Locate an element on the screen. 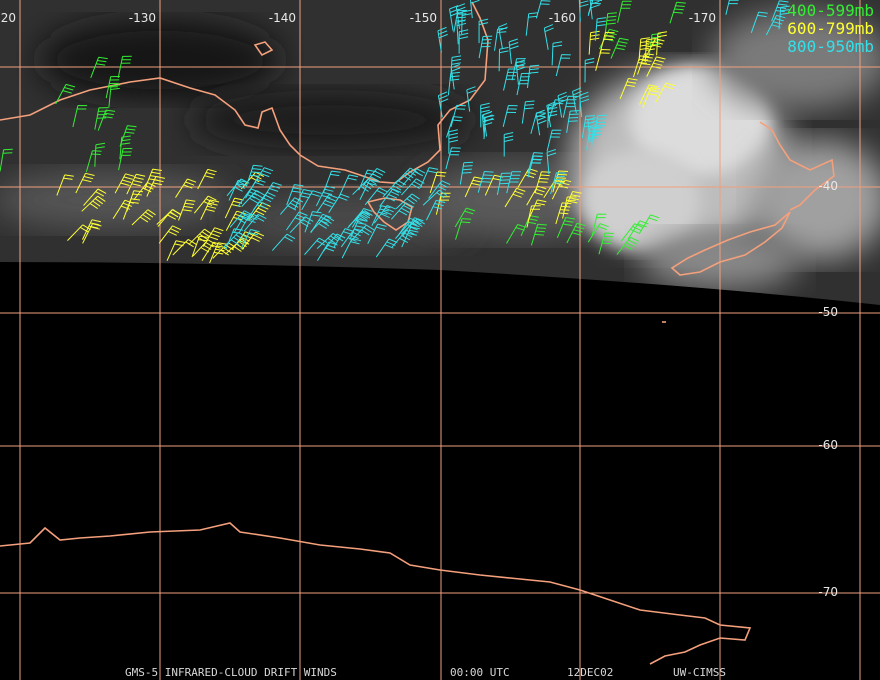 This screenshot has height=680, width=880. new-zealand-north is located at coordinates (797, 166).